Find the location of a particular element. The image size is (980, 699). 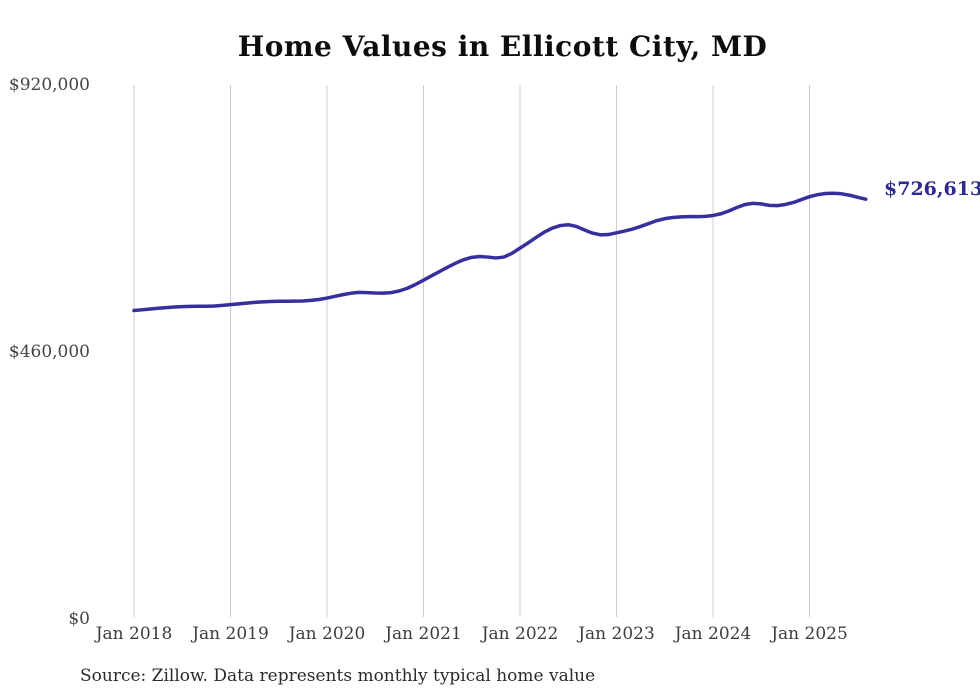

home-value-line is located at coordinates (500, 252).